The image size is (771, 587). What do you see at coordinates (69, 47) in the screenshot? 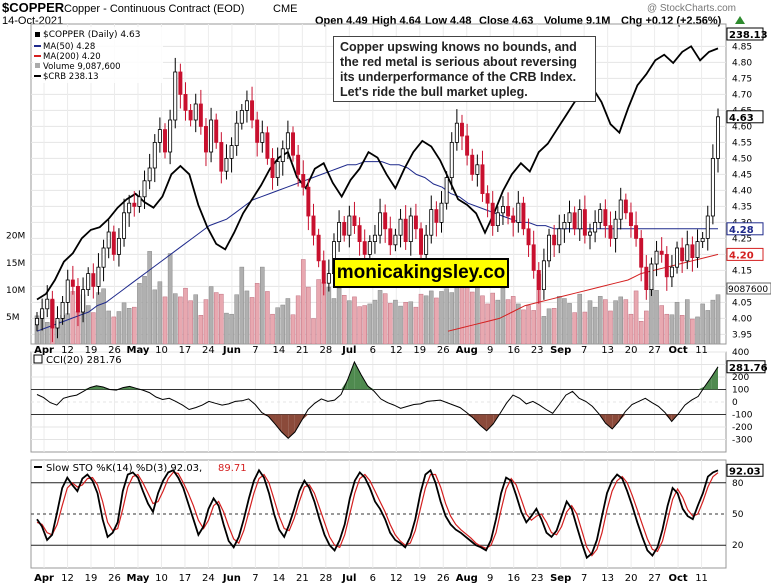
I see `legend-ma50: MA(50) 4.28` at bounding box center [69, 47].